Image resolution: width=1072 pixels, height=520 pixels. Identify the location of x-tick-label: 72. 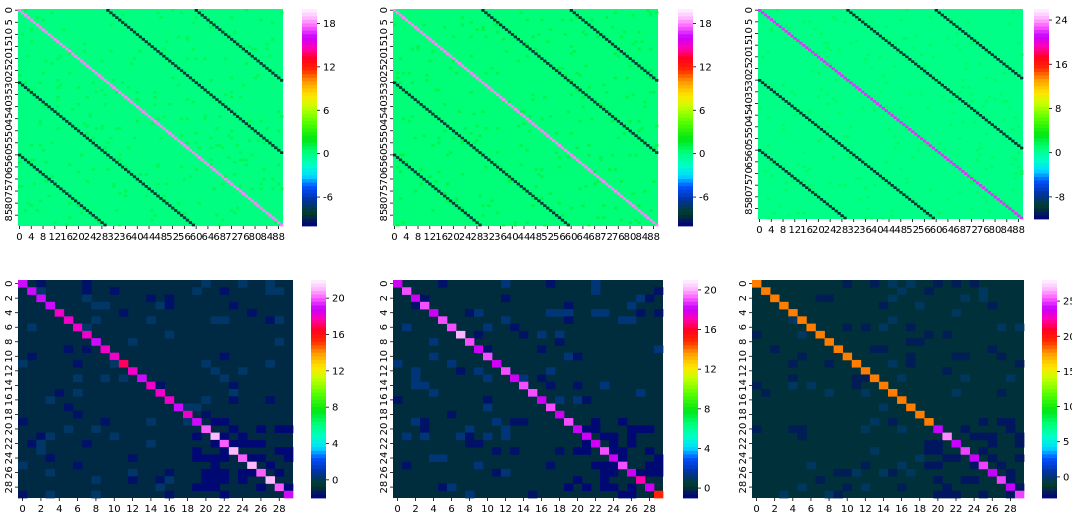
(971, 230).